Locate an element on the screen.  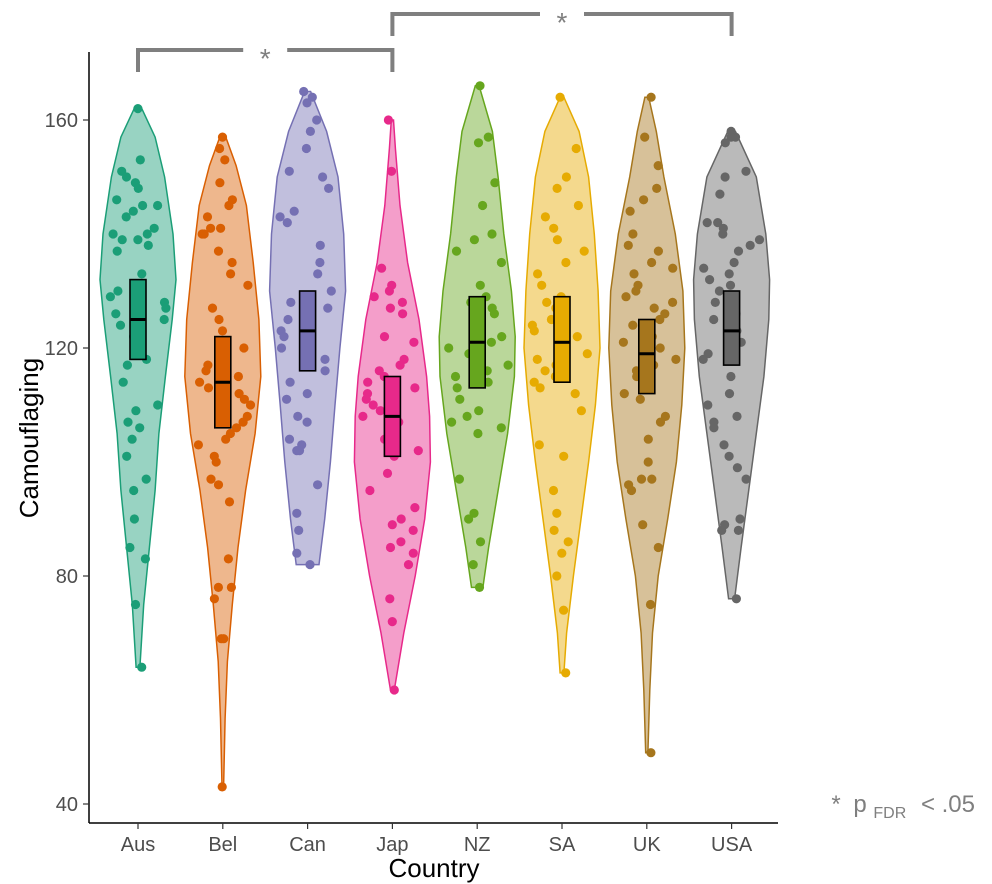
x-tick-label-jap: Jap is located at coordinates (392, 845).